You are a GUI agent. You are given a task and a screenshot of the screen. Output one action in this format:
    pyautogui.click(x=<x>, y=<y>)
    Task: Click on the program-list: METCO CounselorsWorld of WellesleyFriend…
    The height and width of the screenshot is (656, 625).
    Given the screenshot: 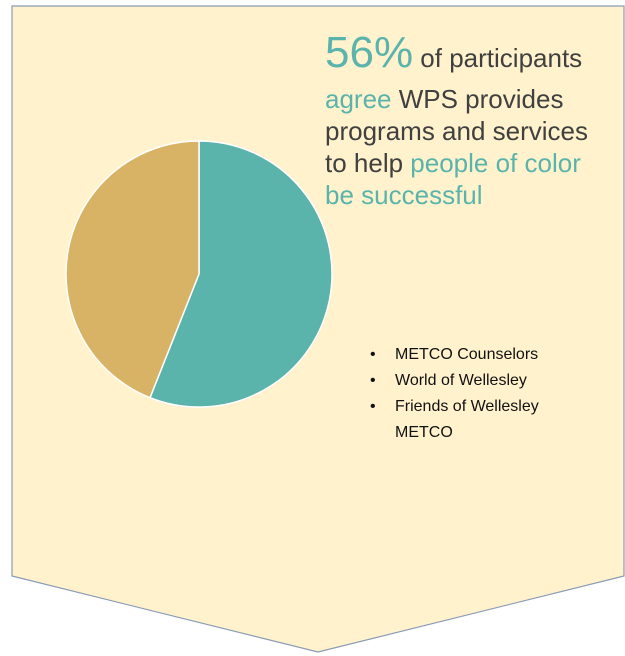 What is the action you would take?
    pyautogui.click(x=477, y=394)
    